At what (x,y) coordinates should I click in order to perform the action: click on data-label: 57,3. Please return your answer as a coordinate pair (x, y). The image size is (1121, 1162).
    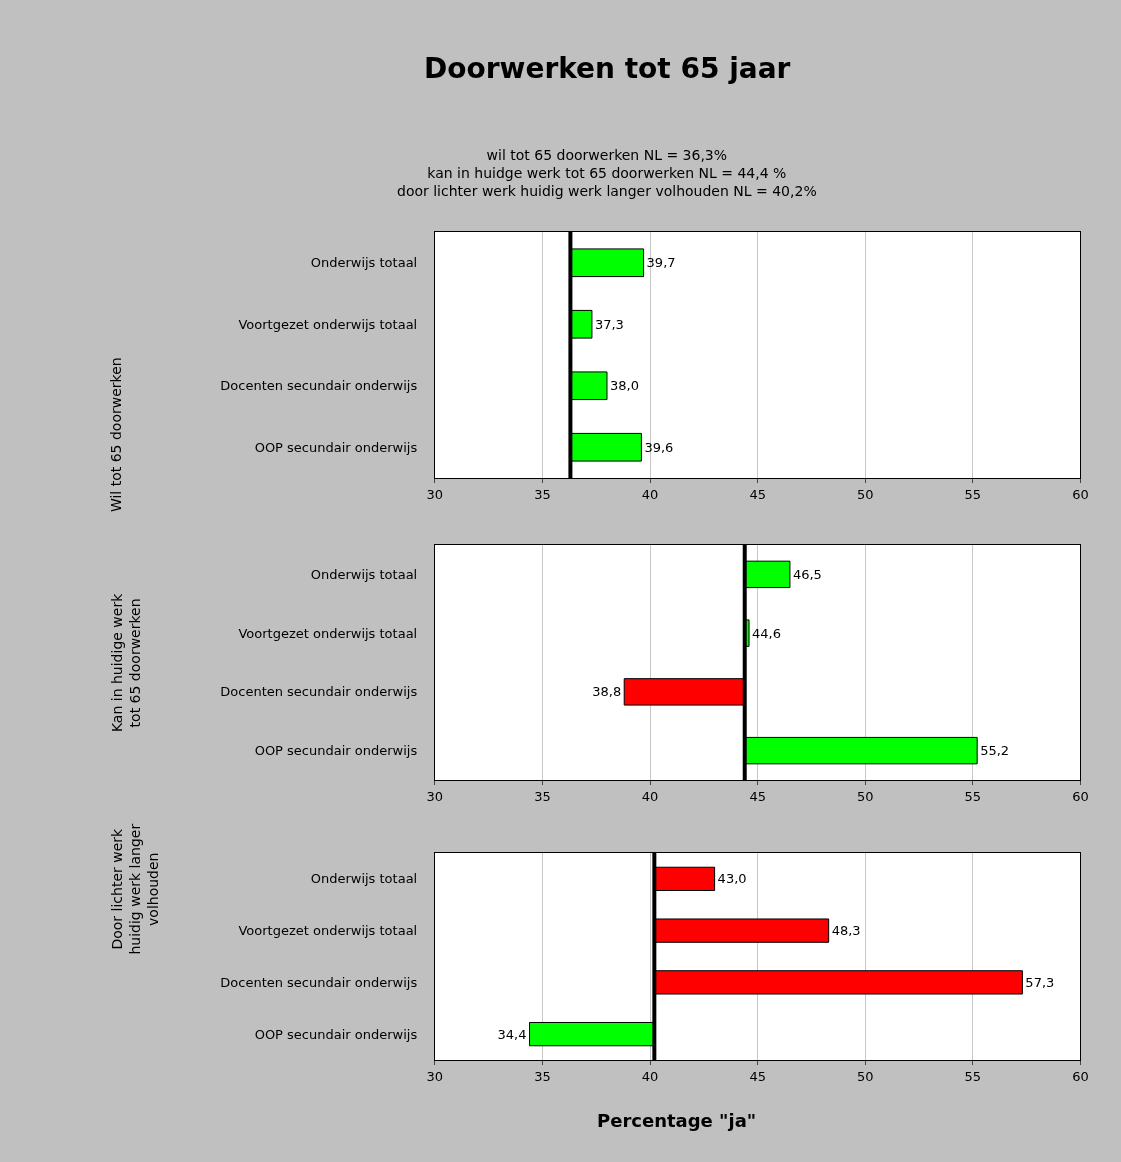
    Looking at the image, I should click on (1040, 982).